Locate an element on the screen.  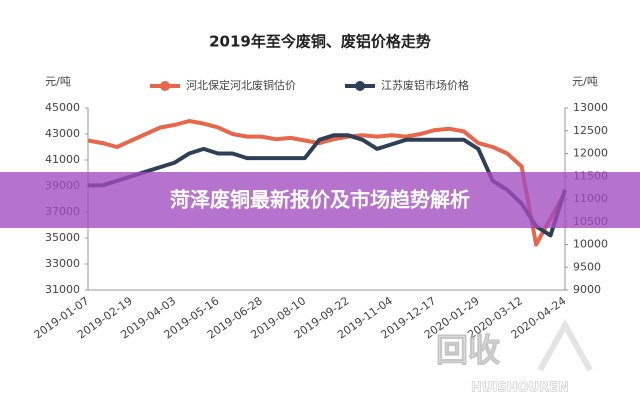
legend-label: 河北保定河北废铜估价 is located at coordinates (241, 85).